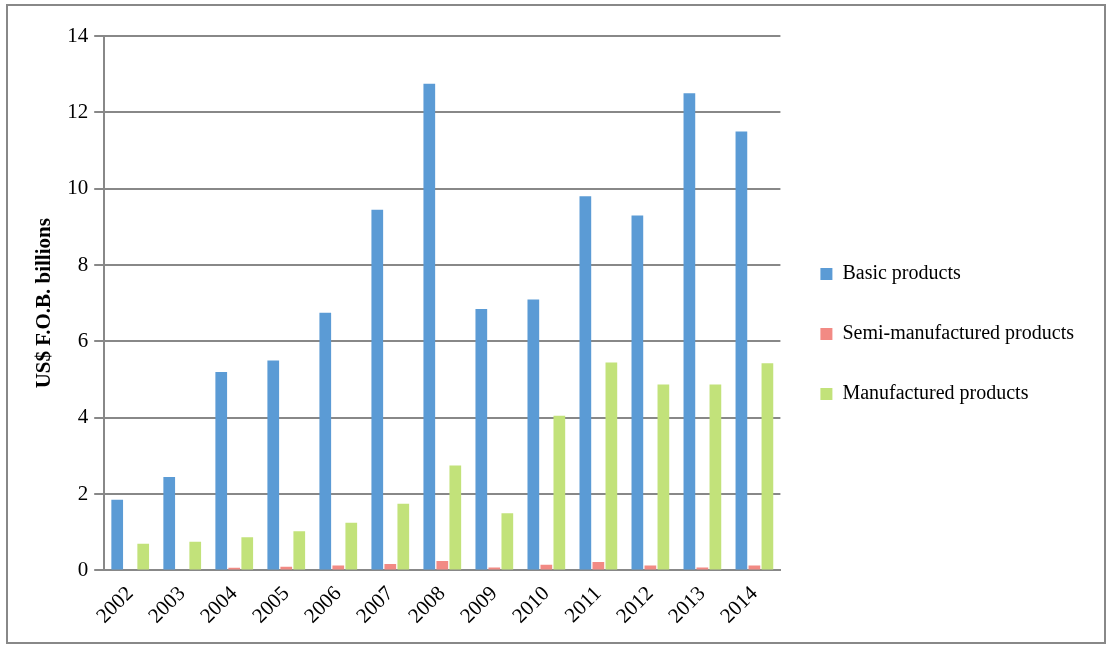 The width and height of the screenshot is (1115, 648). I want to click on y-tick-label: 6, so click(83, 339).